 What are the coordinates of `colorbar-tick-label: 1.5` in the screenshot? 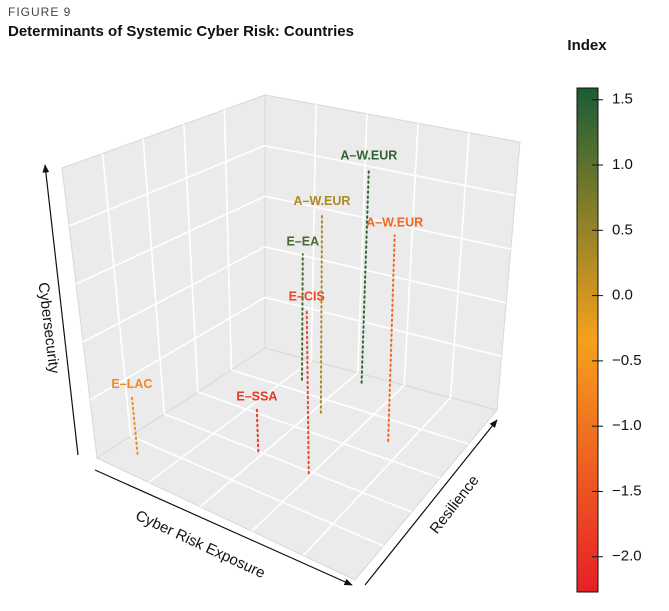 It's located at (622, 99).